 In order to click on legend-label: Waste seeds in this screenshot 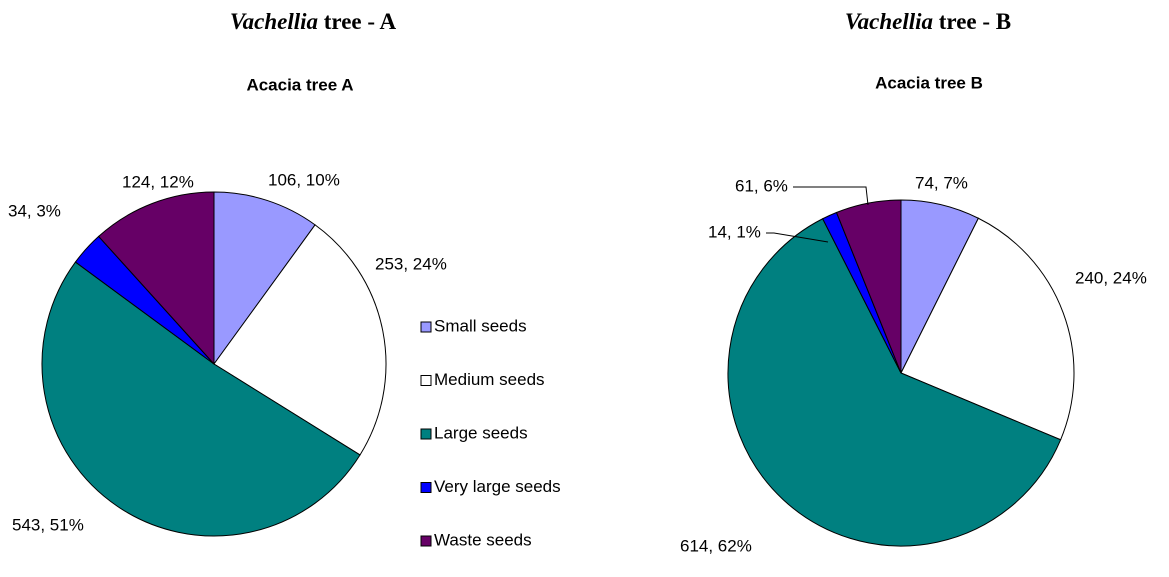, I will do `click(483, 539)`.